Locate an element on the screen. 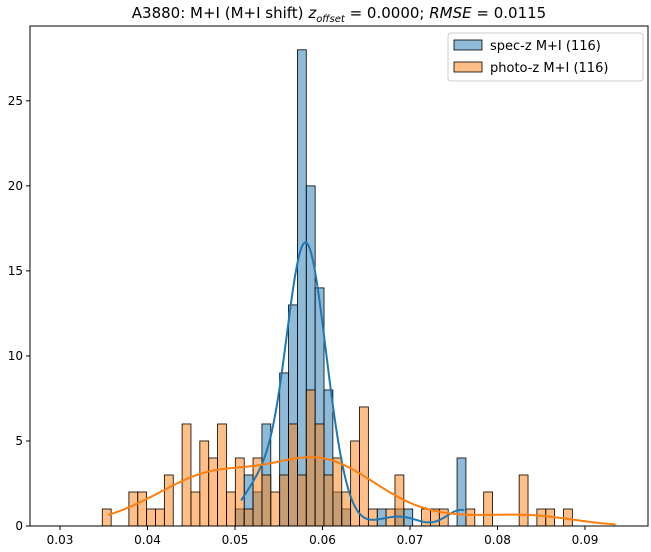 This screenshot has width=651, height=552. kde-curve-photo-z is located at coordinates (361, 491).